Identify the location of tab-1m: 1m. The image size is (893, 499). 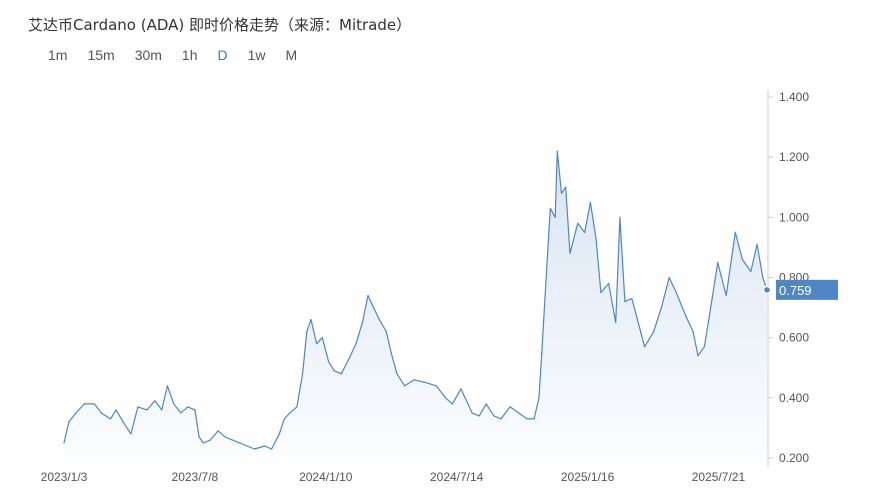
(58, 55).